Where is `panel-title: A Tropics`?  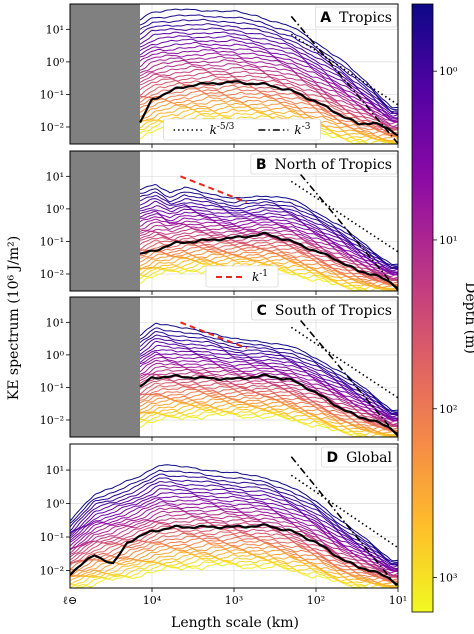 panel-title: A Tropics is located at coordinates (356, 17).